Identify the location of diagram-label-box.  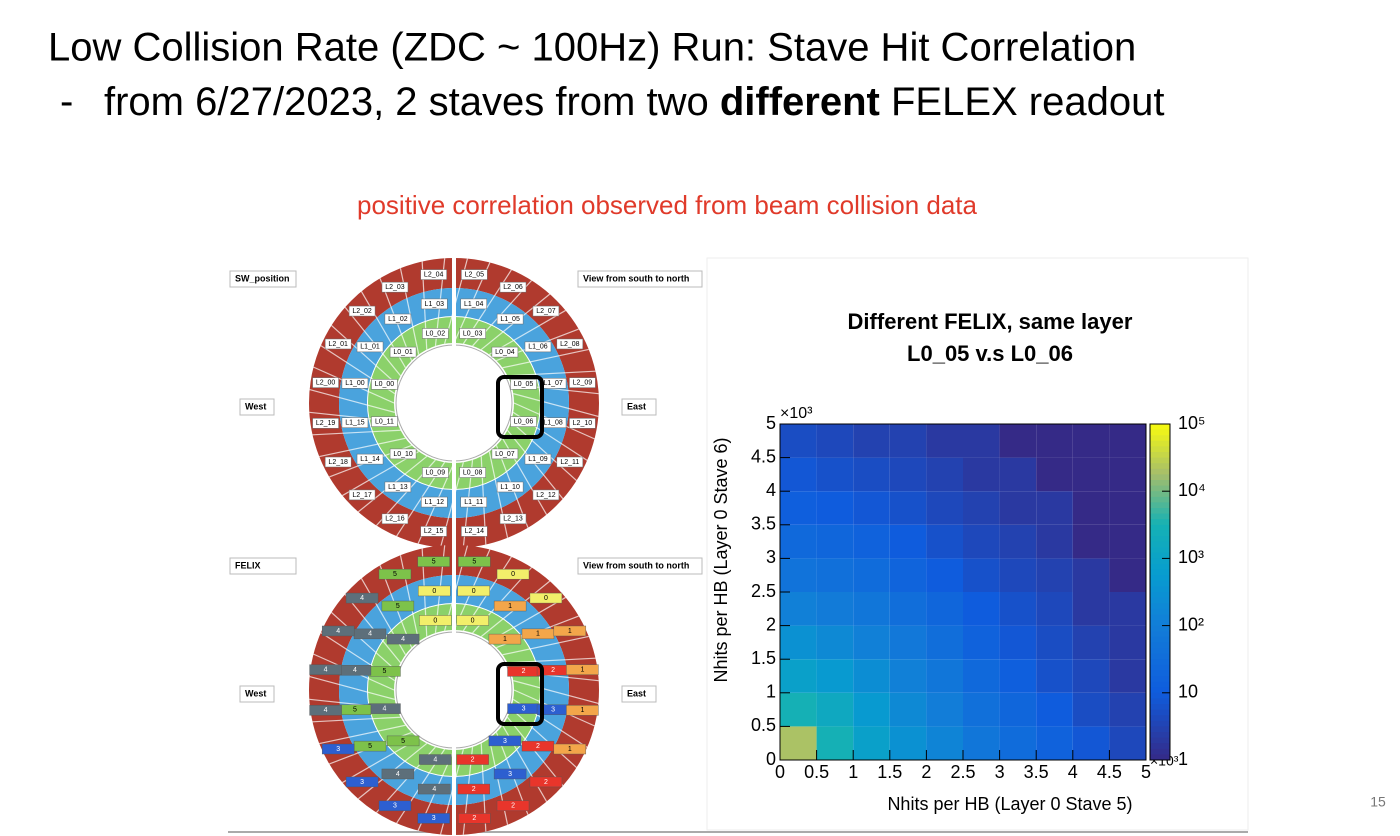
(263, 279).